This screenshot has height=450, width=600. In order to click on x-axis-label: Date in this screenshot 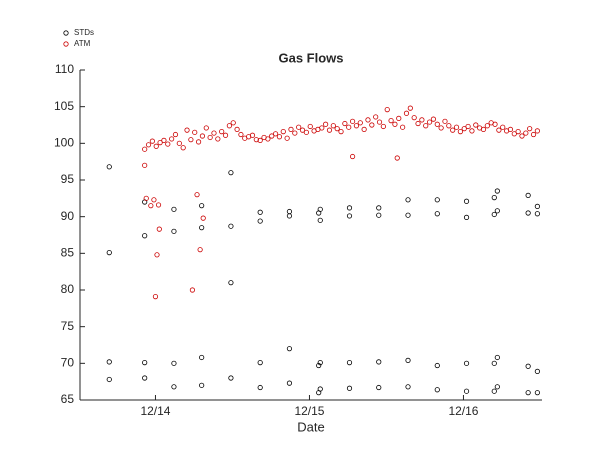, I will do `click(310, 426)`.